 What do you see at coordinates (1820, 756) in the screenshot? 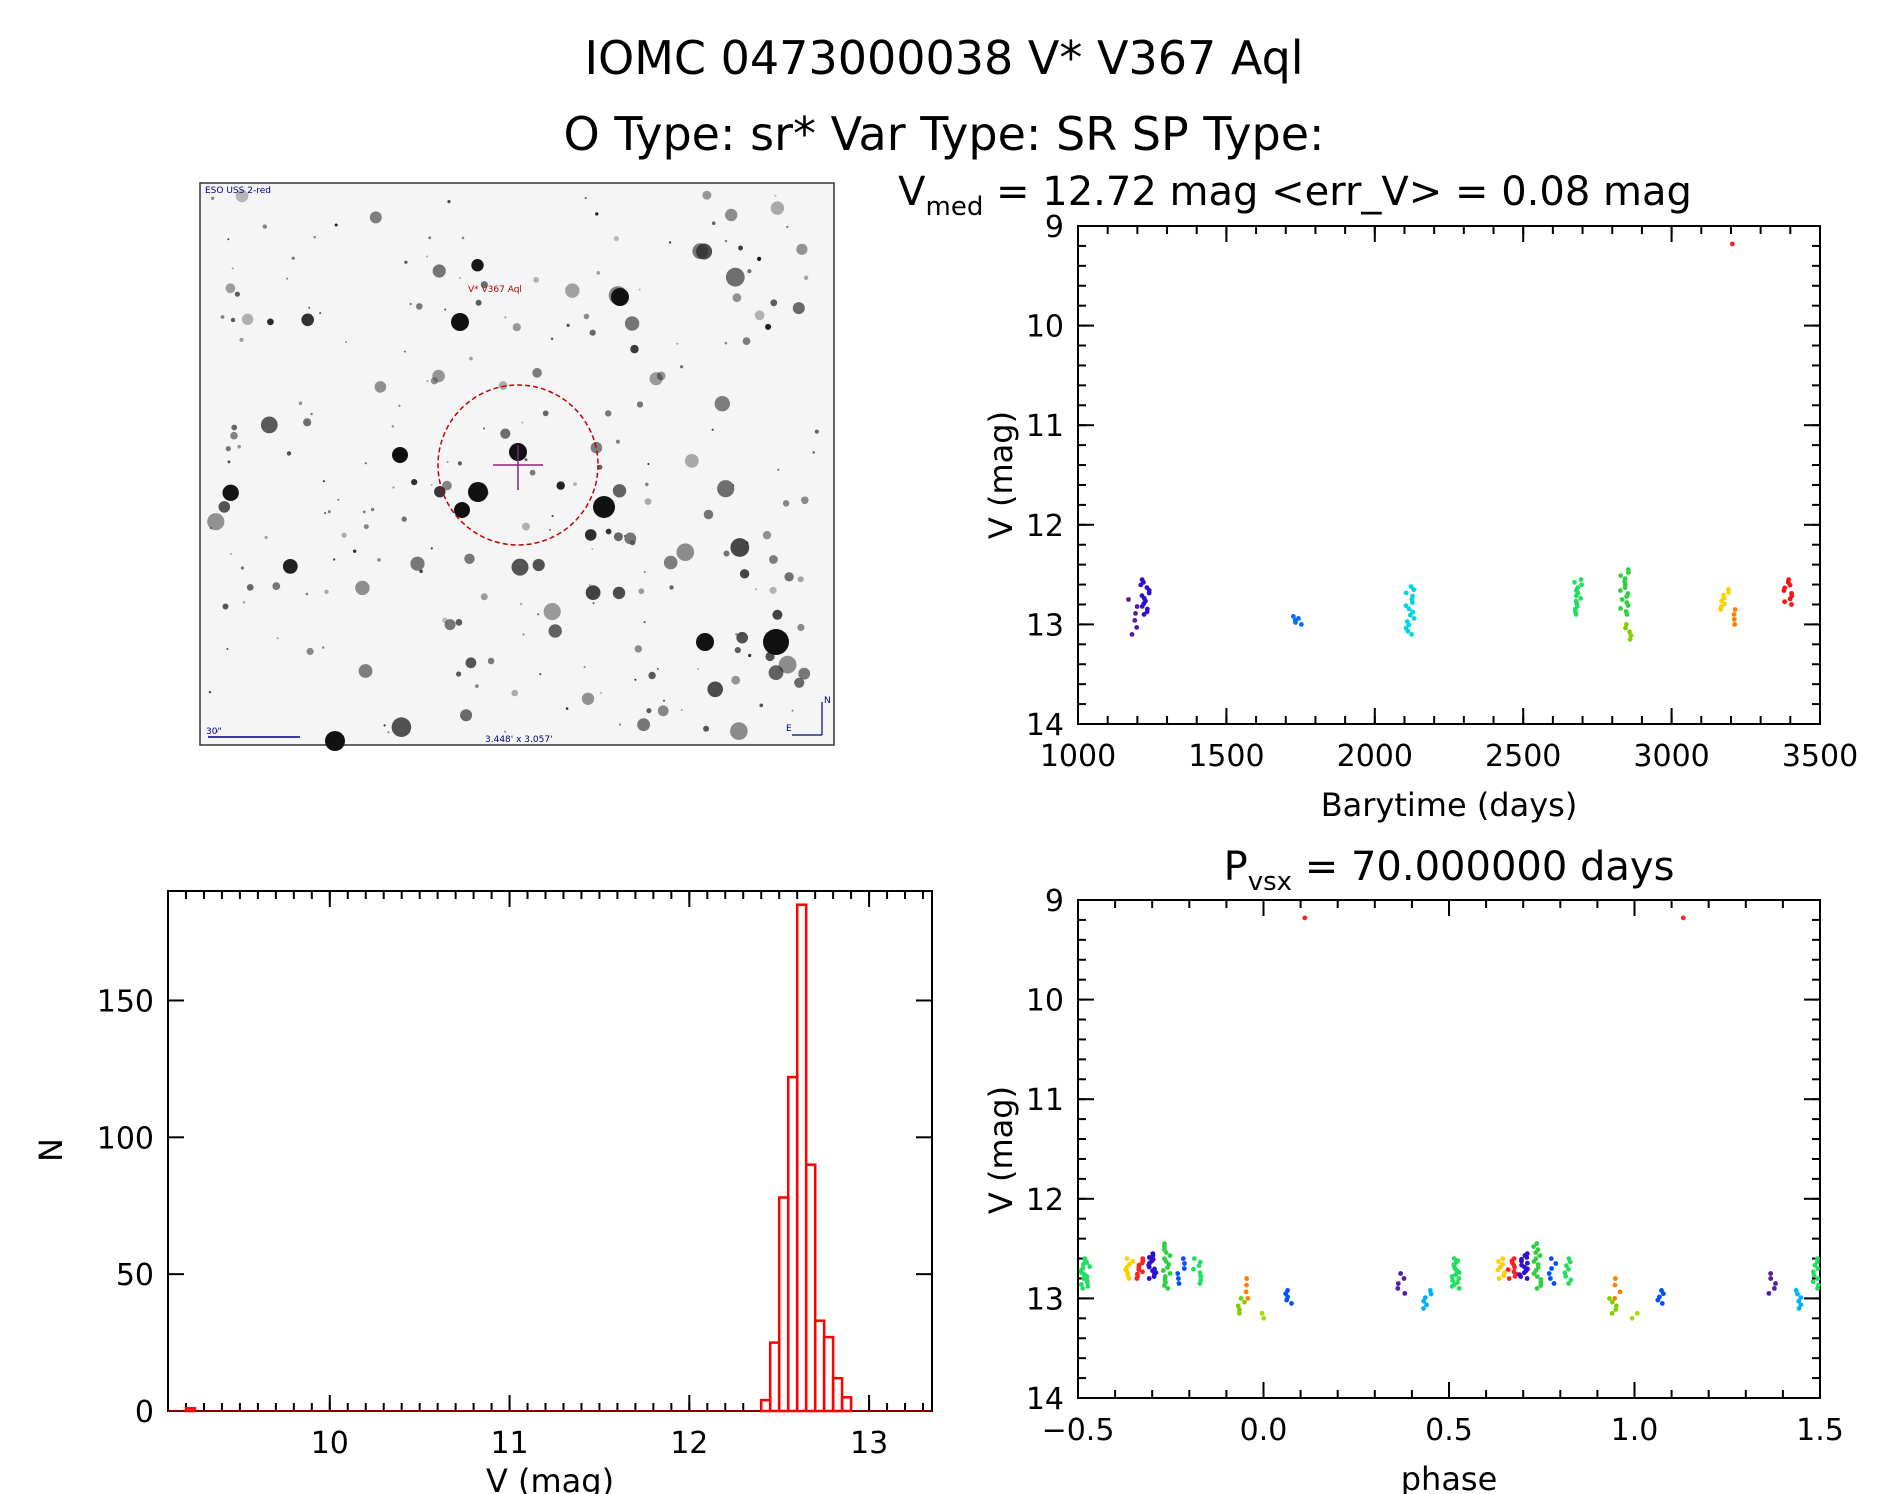
I see `lc-xtick-label: 3500` at bounding box center [1820, 756].